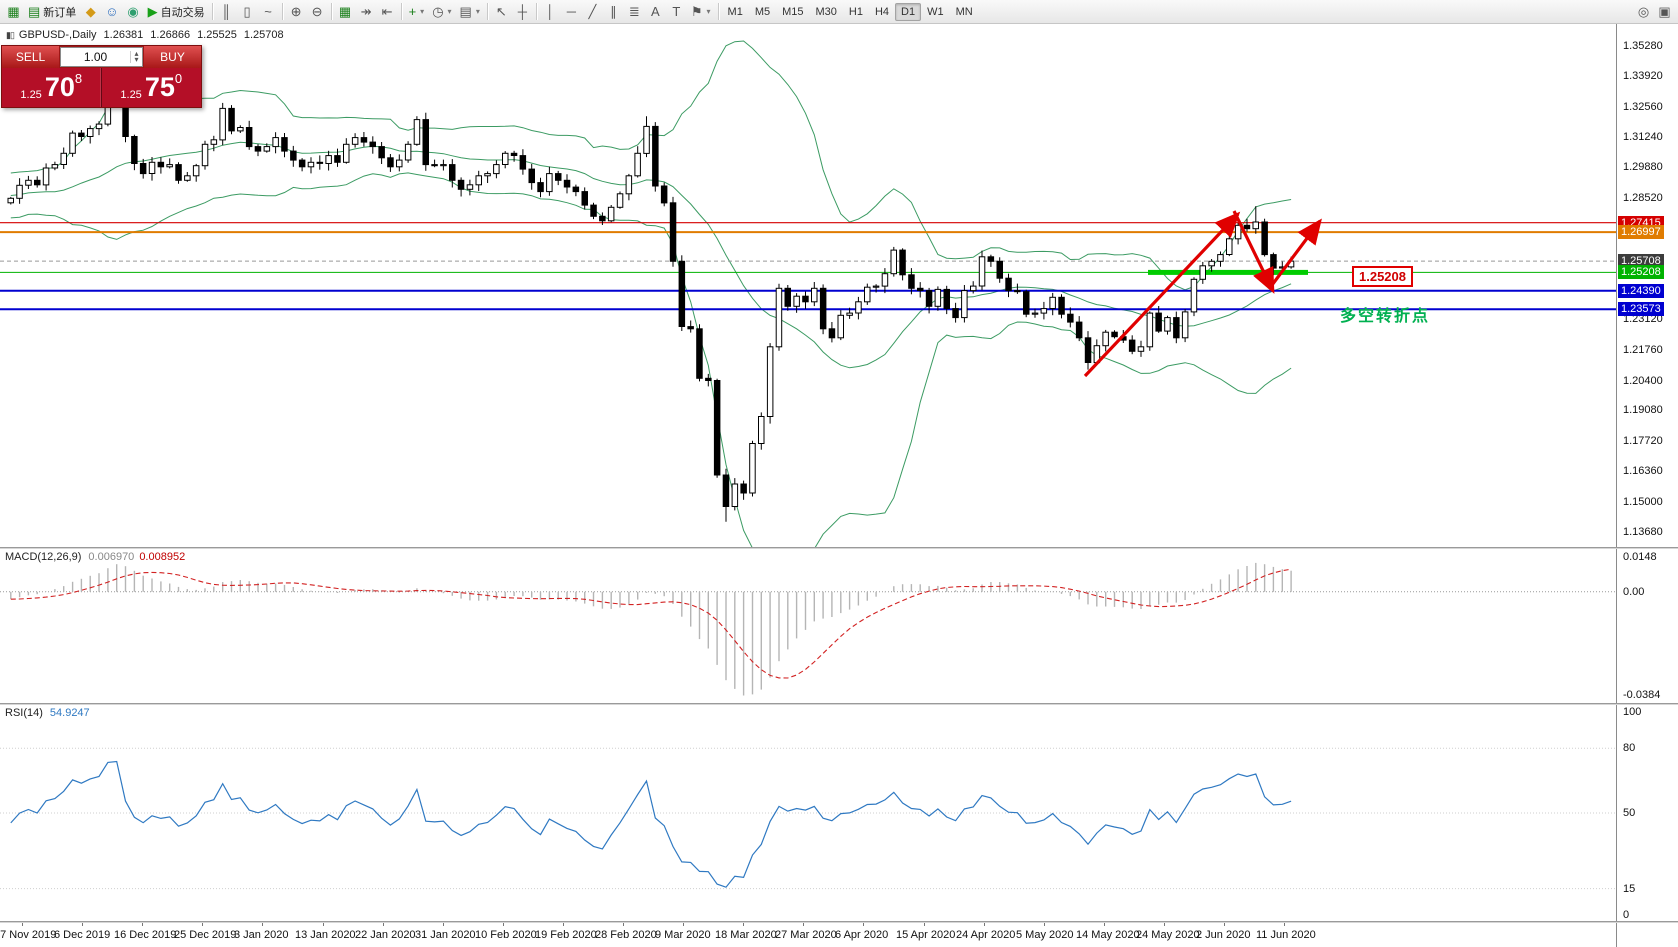 The width and height of the screenshot is (1678, 947). Describe the element at coordinates (182, 12) in the screenshot. I see `autotrading-label: 自动交易` at that location.